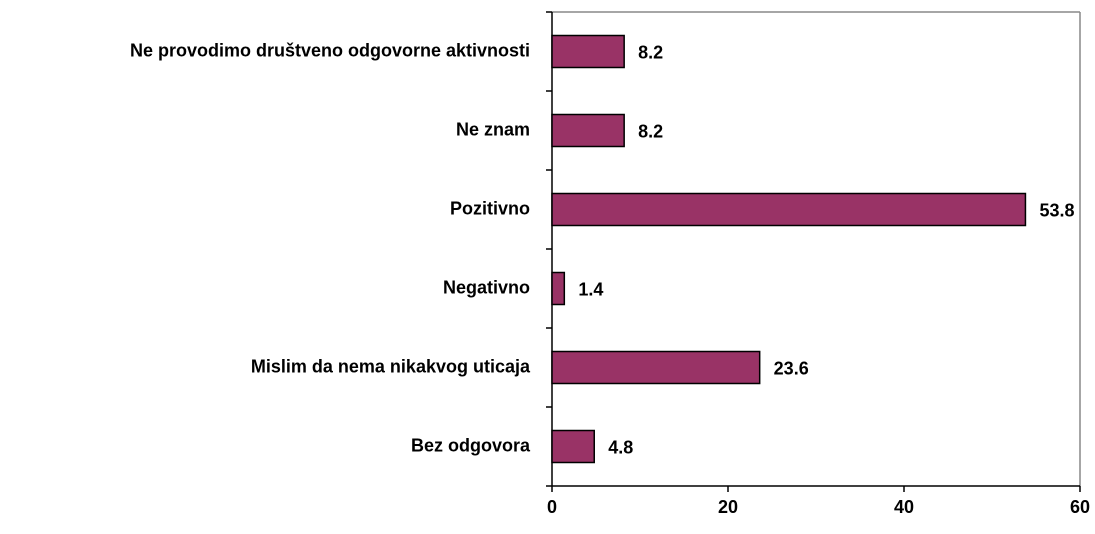 The height and width of the screenshot is (534, 1095). What do you see at coordinates (493, 129) in the screenshot?
I see `y-tick-label: Ne znam` at bounding box center [493, 129].